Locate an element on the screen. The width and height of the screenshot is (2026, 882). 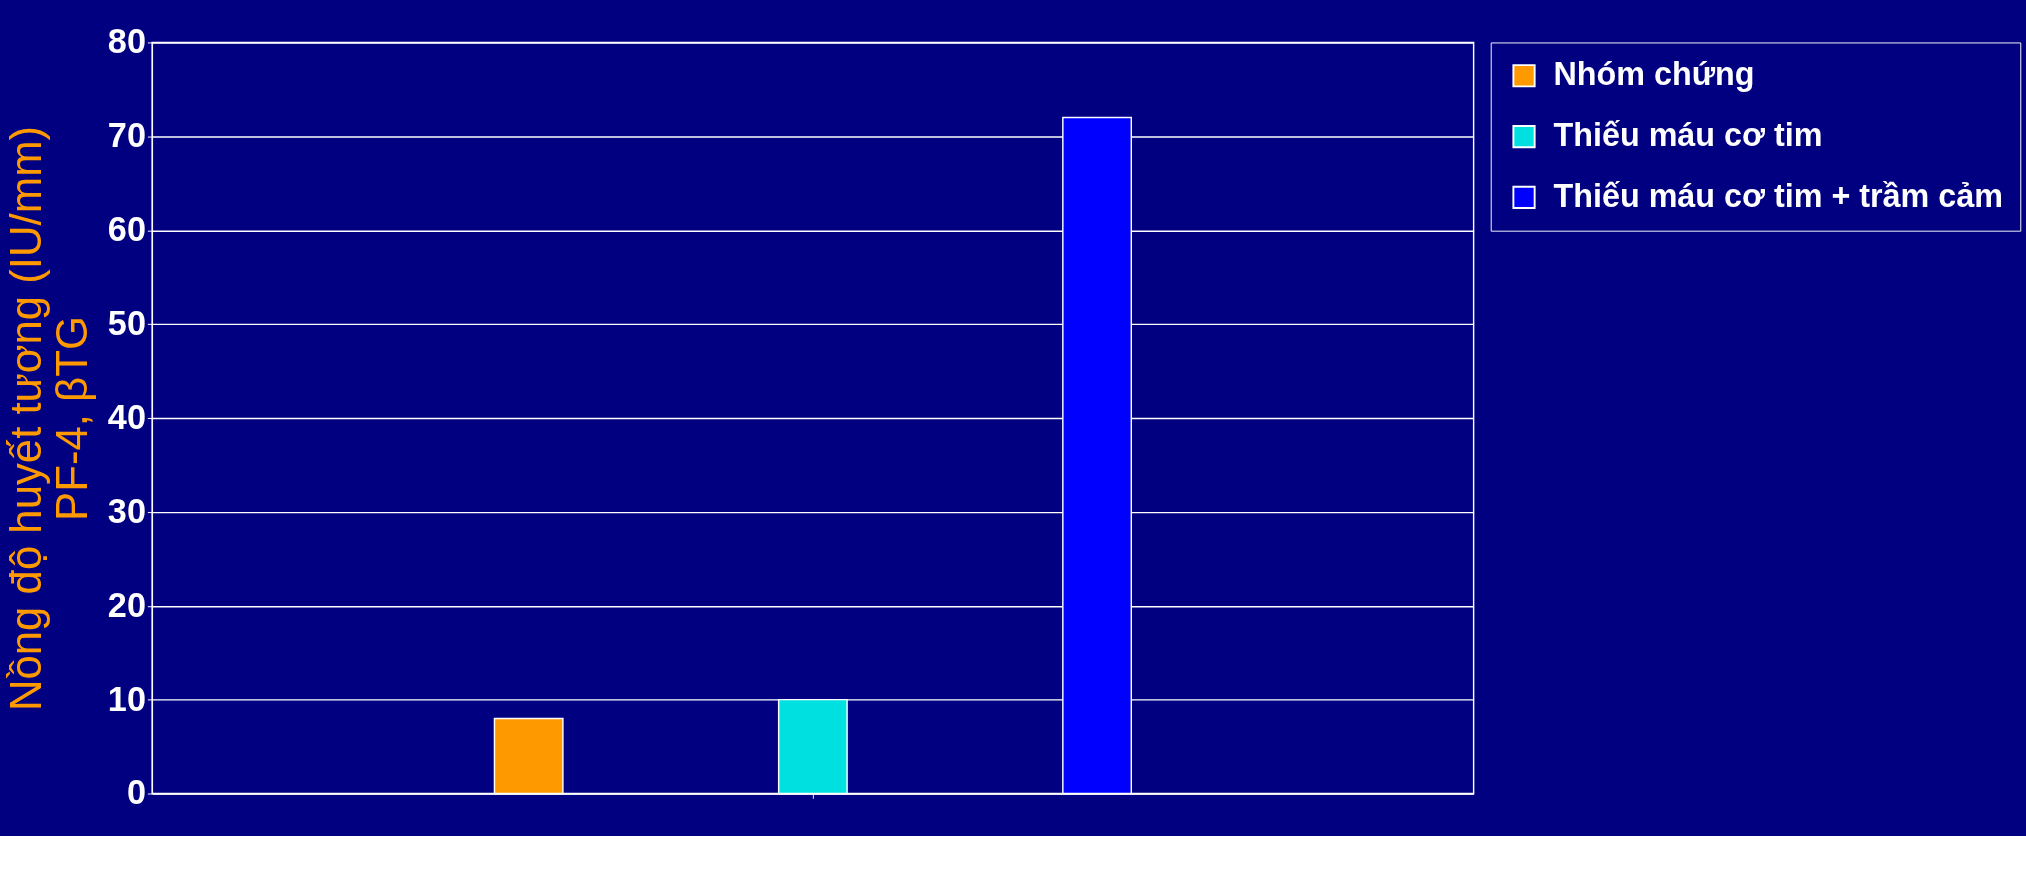
legend-label: Nhóm chứng is located at coordinates (1654, 74).